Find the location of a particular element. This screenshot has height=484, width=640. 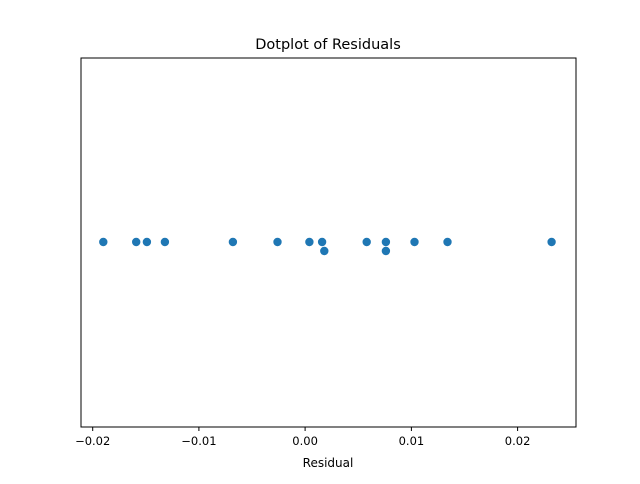

x-tick-label: 0.02 is located at coordinates (518, 441).